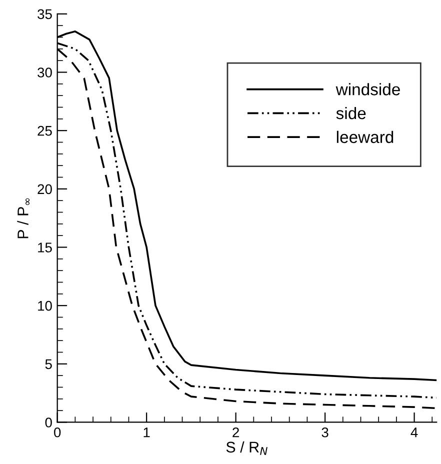 This screenshot has width=441, height=464. What do you see at coordinates (365, 137) in the screenshot?
I see `legend-label: leeward` at bounding box center [365, 137].